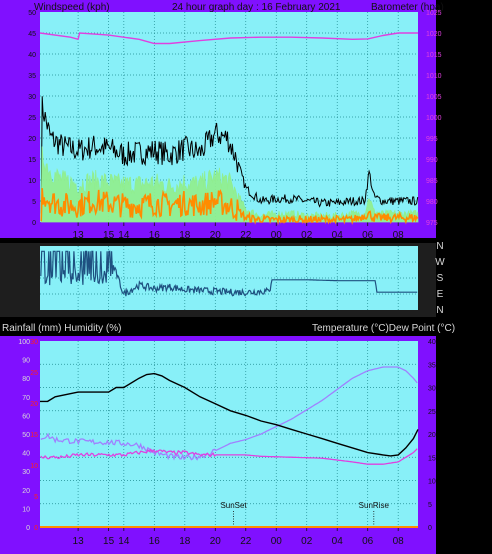  I want to click on temp-tick-label: 10, so click(432, 482).